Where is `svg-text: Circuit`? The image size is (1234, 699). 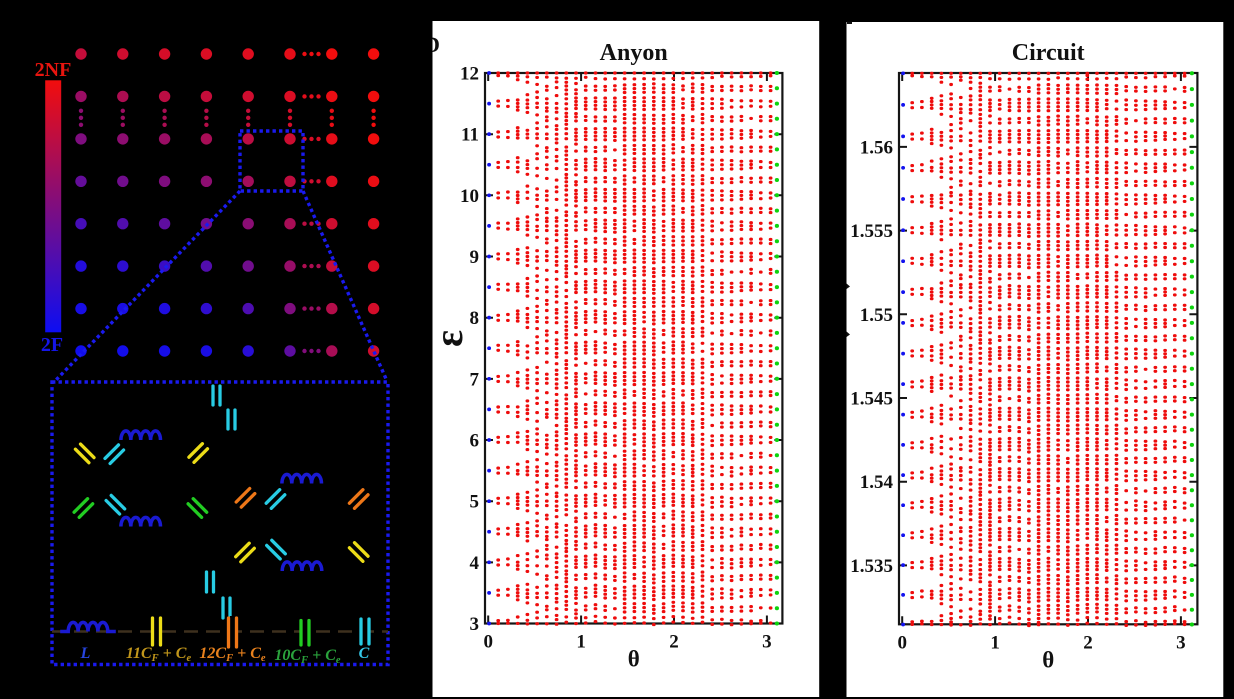
svg-text: Circuit is located at coordinates (1048, 53).